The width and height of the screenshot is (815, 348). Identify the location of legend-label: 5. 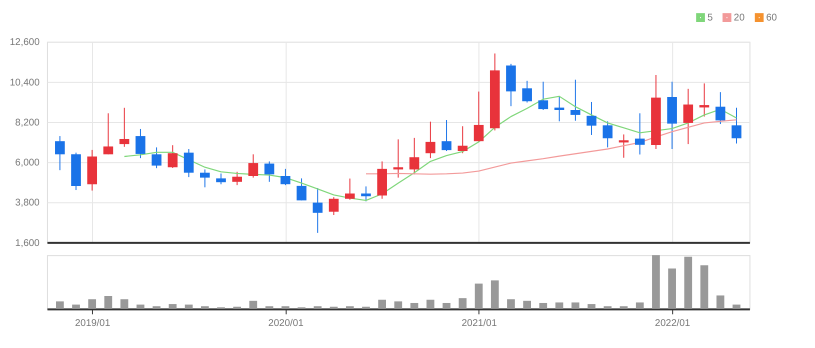
(710, 18).